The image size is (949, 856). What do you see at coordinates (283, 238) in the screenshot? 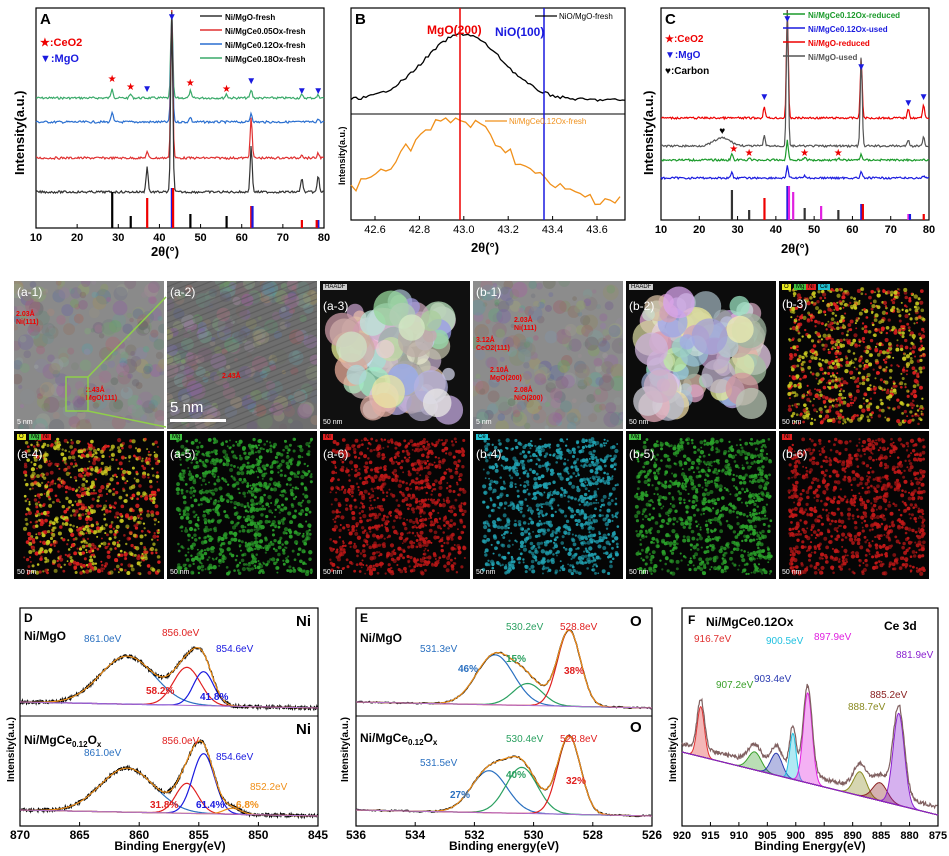
I see `x-tick-label: 70` at bounding box center [283, 238].